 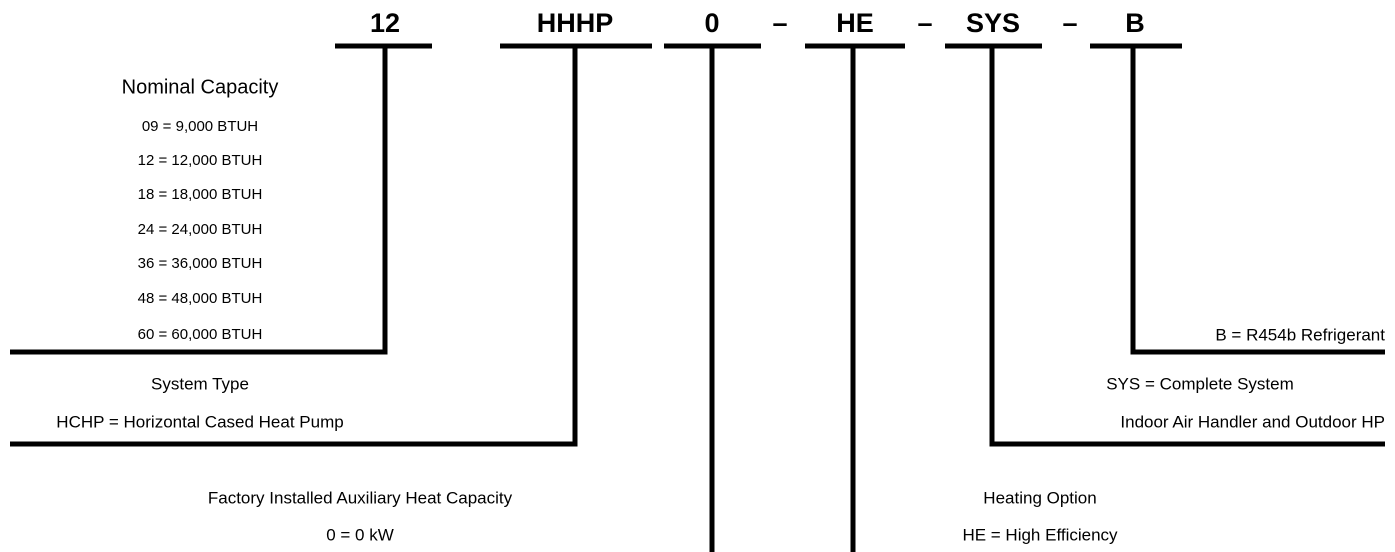 I want to click on option: 0 = 0 kW, so click(x=360, y=534).